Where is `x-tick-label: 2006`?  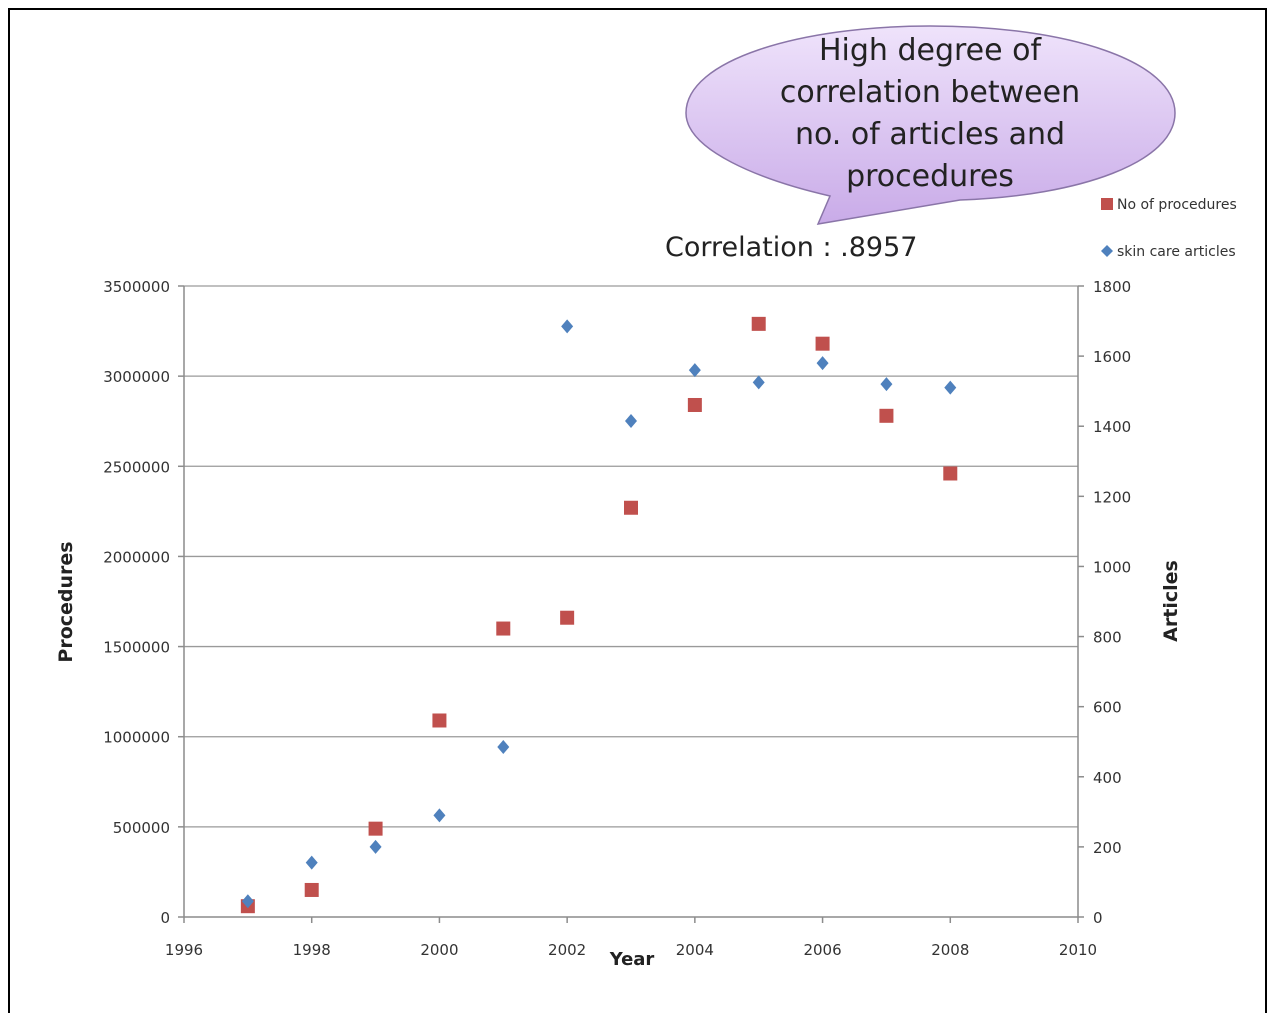 x-tick-label: 2006 is located at coordinates (822, 950).